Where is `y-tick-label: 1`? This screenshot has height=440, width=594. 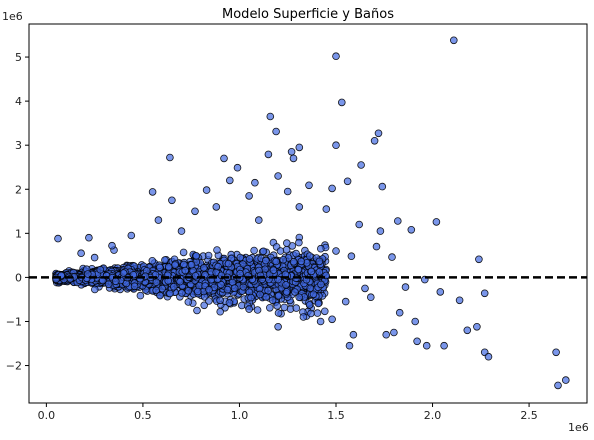
y-tick-label: 1 is located at coordinates (18, 233).